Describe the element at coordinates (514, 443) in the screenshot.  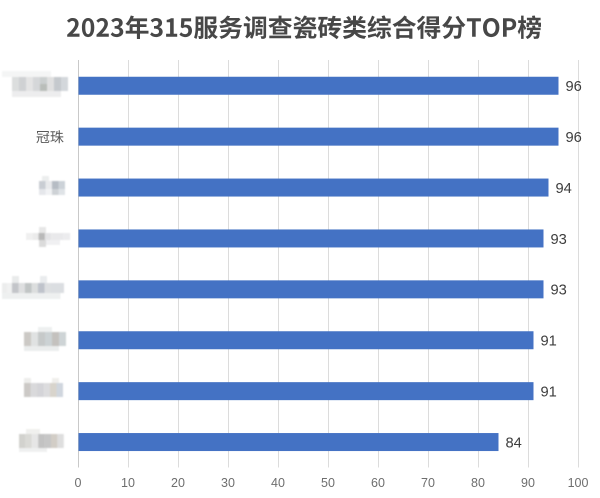
I see `svg-text: 84` at that location.